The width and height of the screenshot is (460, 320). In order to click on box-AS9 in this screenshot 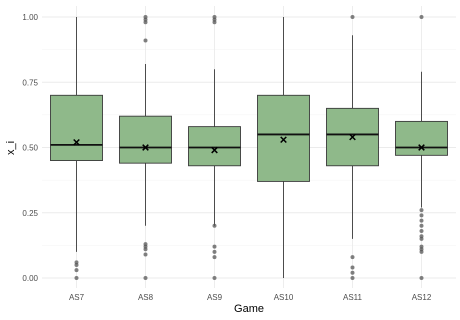, I will do `click(214, 147)`.